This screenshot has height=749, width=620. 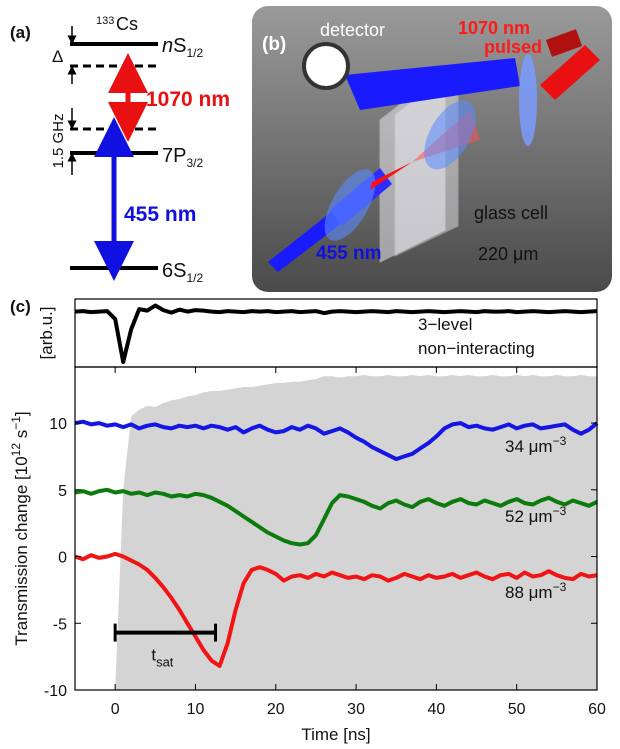 What do you see at coordinates (513, 47) in the screenshot?
I see `laser-label: pulsed` at bounding box center [513, 47].